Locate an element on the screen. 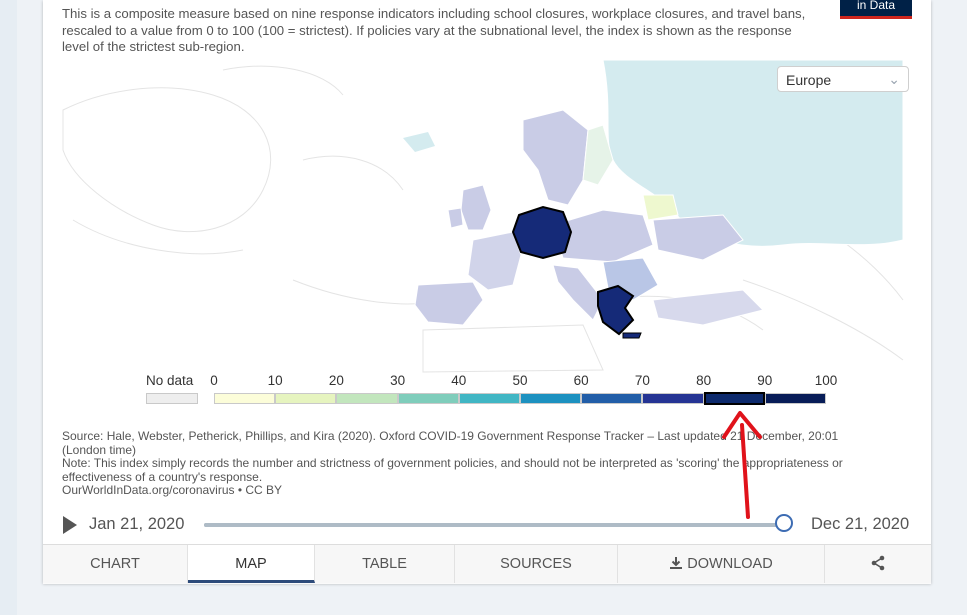 The image size is (967, 615). tab-download: DOWNLOAD is located at coordinates (721, 564).